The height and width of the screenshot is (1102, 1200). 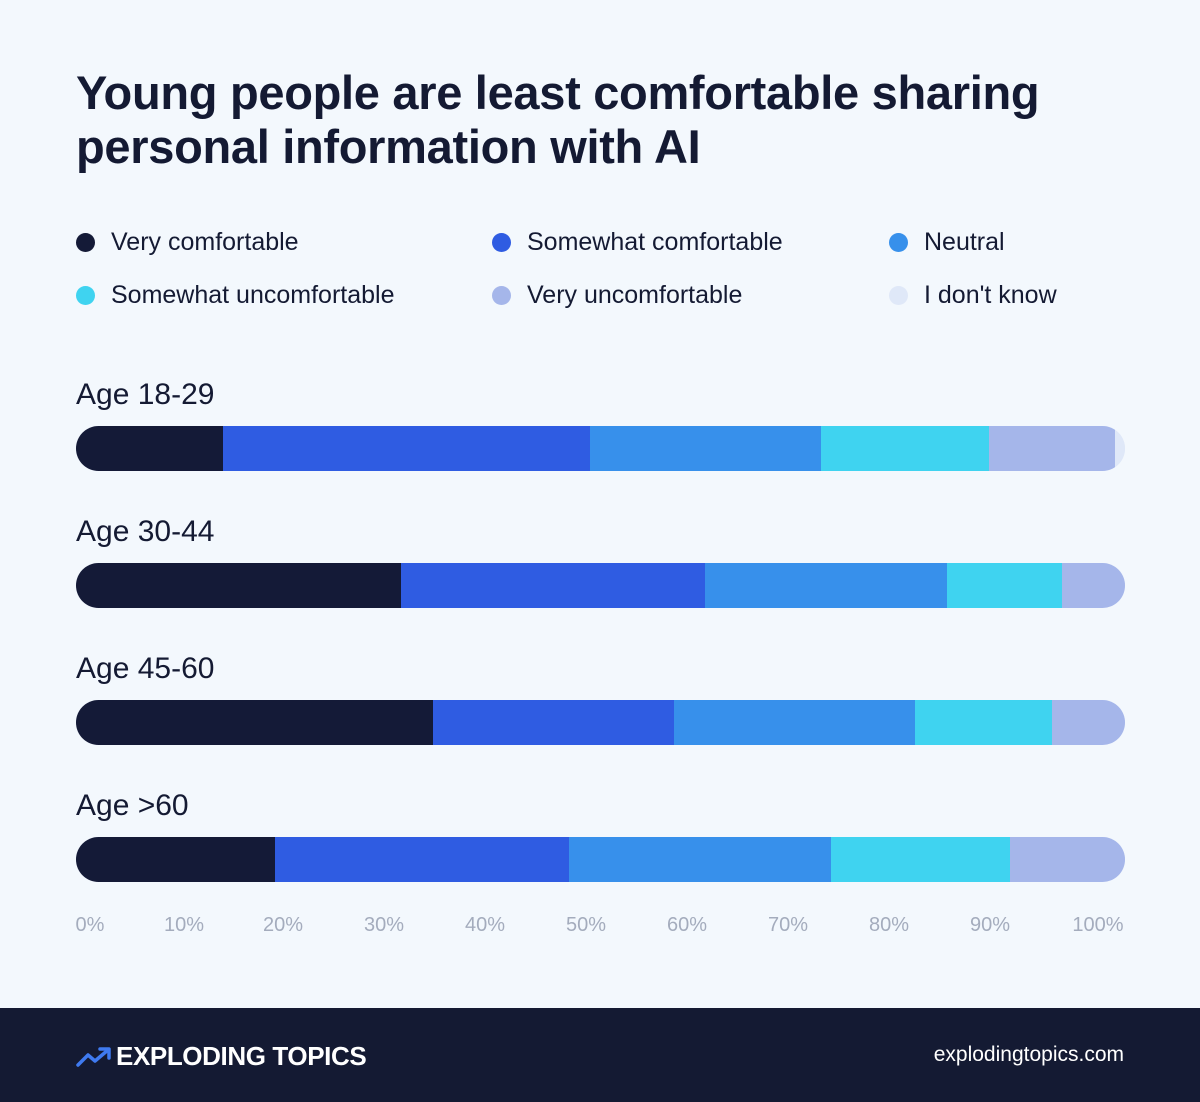 What do you see at coordinates (241, 1056) in the screenshot?
I see `brand-name: EXPLODING TOPICS` at bounding box center [241, 1056].